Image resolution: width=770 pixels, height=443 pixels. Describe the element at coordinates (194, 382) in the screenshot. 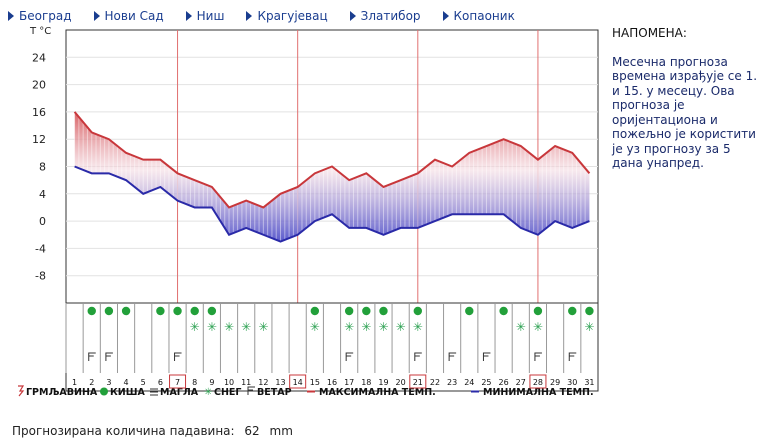

I see `day-label: 8` at that location.